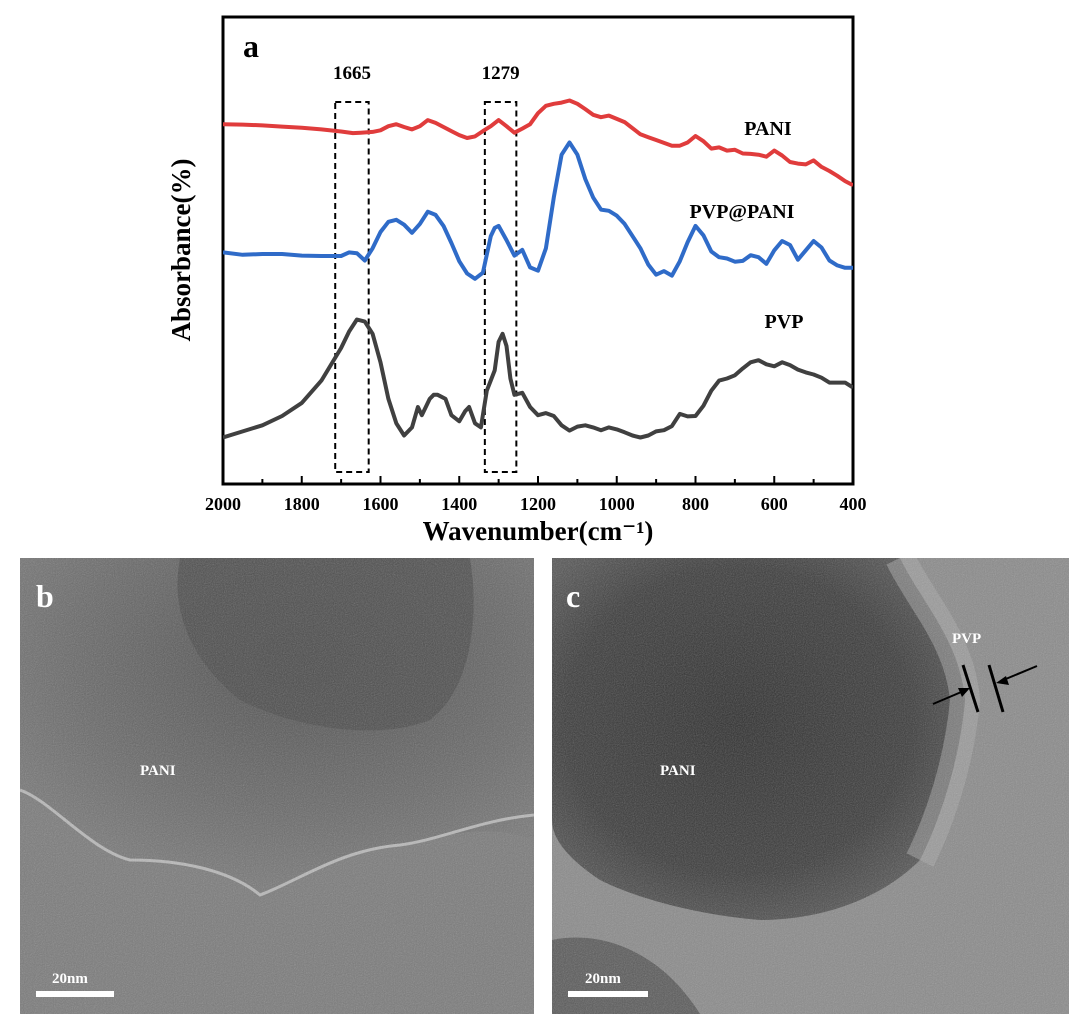  I want to click on x-tick-label: 1600, so click(381, 504).